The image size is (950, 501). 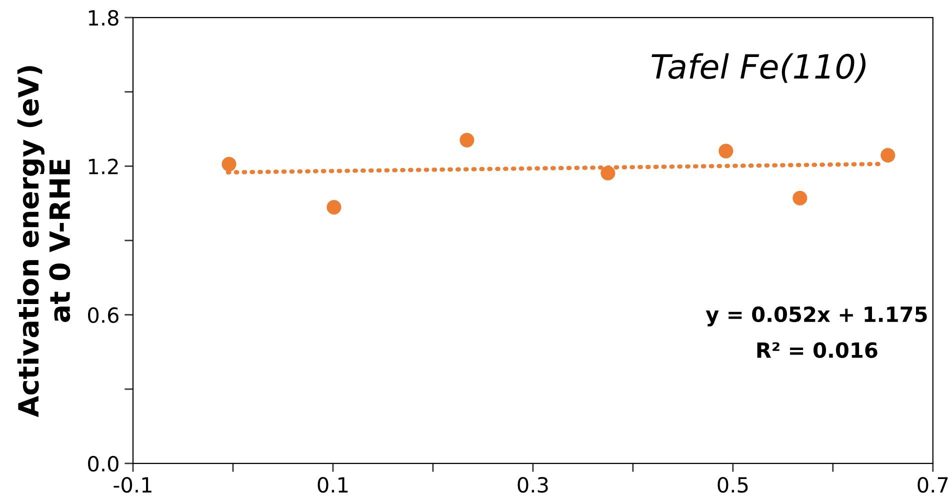 I want to click on x-tick-label: 0.1, so click(x=333, y=484).